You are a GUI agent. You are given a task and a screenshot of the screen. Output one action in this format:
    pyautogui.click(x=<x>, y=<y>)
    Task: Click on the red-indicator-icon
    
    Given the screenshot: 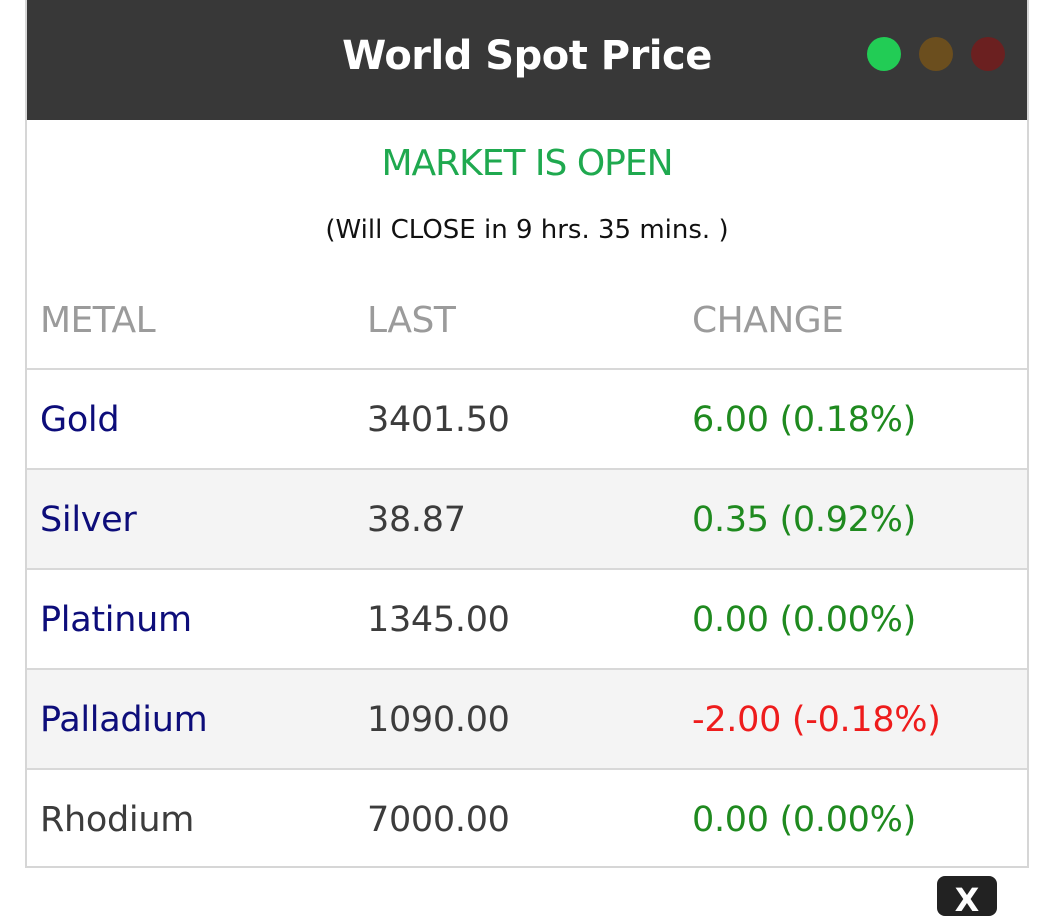 What is the action you would take?
    pyautogui.click(x=988, y=54)
    